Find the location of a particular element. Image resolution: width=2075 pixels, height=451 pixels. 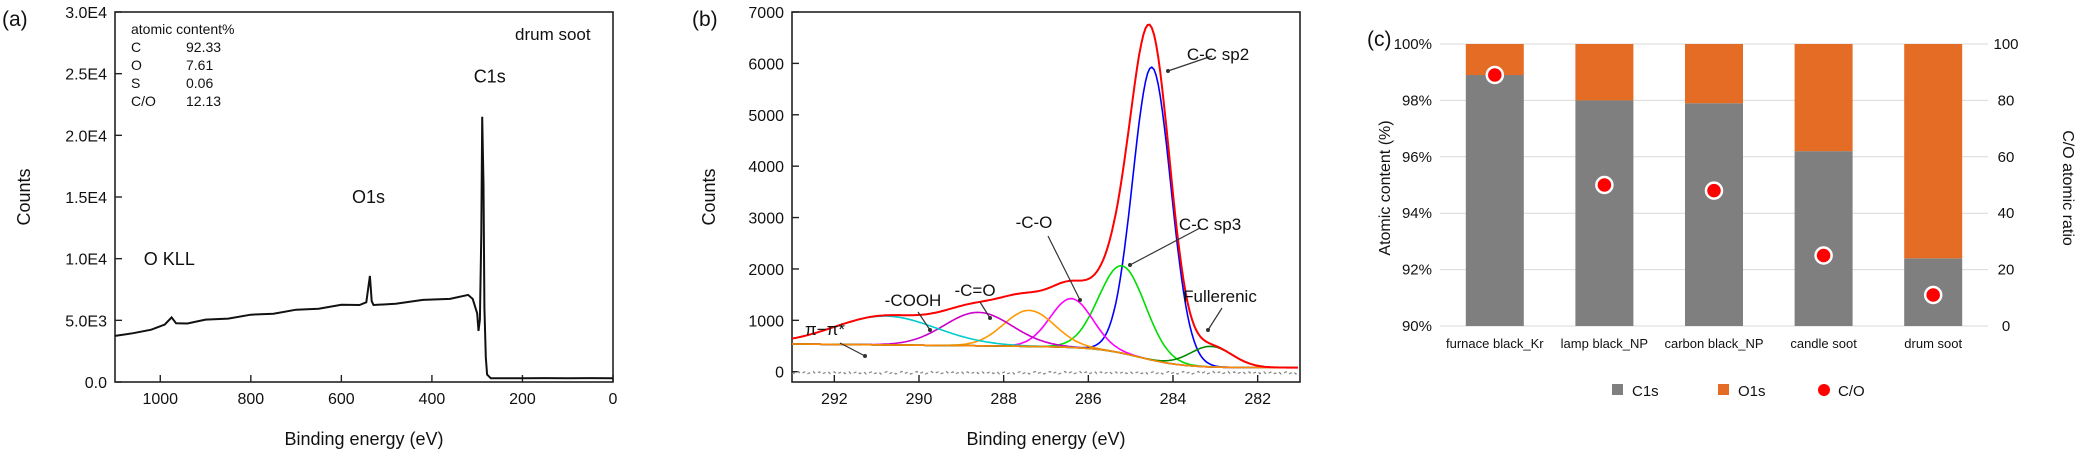

y-axis-label-b: Counts is located at coordinates (709, 196).